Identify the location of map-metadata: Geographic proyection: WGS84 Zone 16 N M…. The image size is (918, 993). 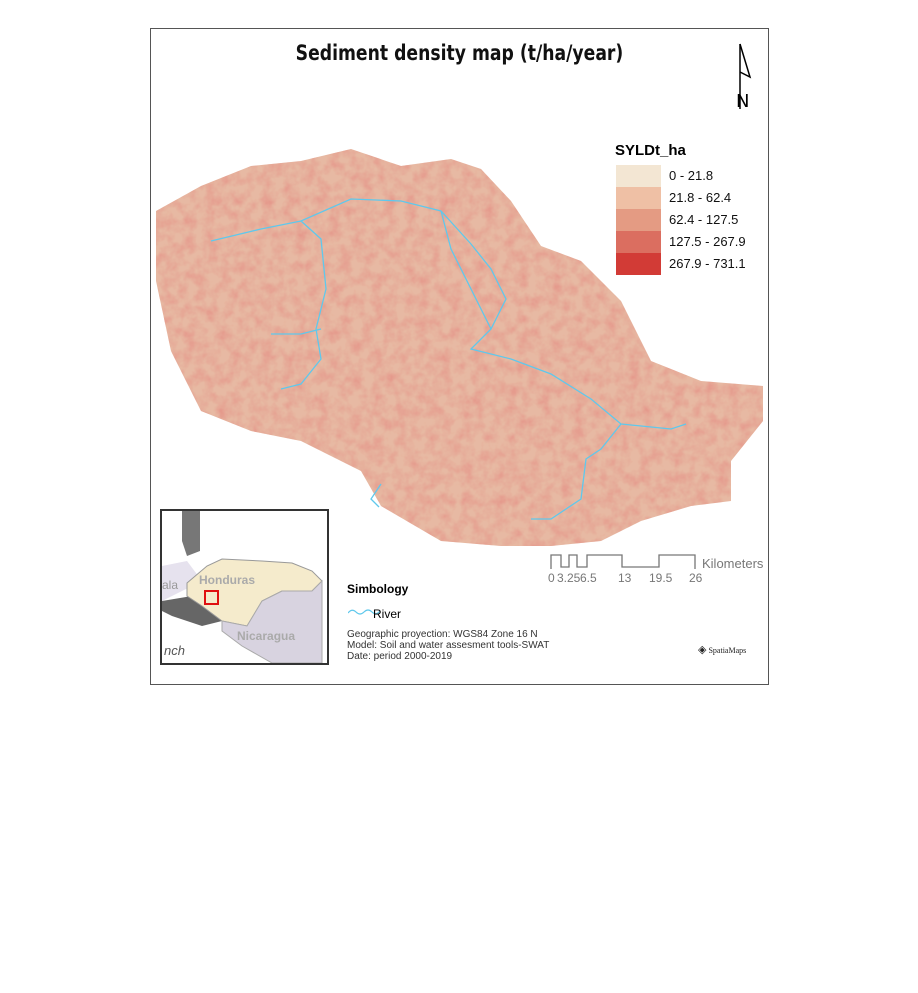
(448, 645).